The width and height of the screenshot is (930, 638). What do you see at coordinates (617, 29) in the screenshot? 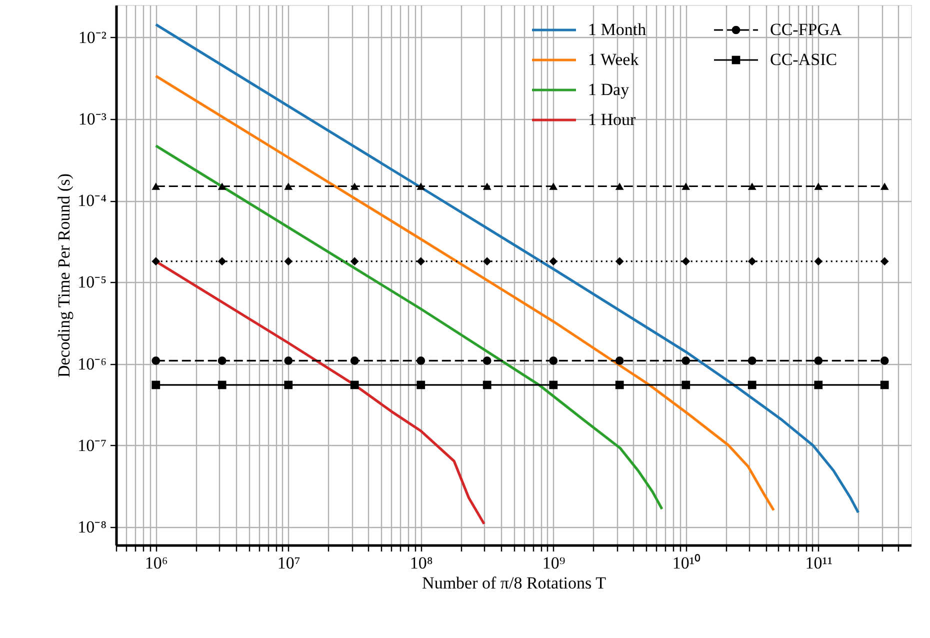
I see `legend-label: 1 Month` at bounding box center [617, 29].